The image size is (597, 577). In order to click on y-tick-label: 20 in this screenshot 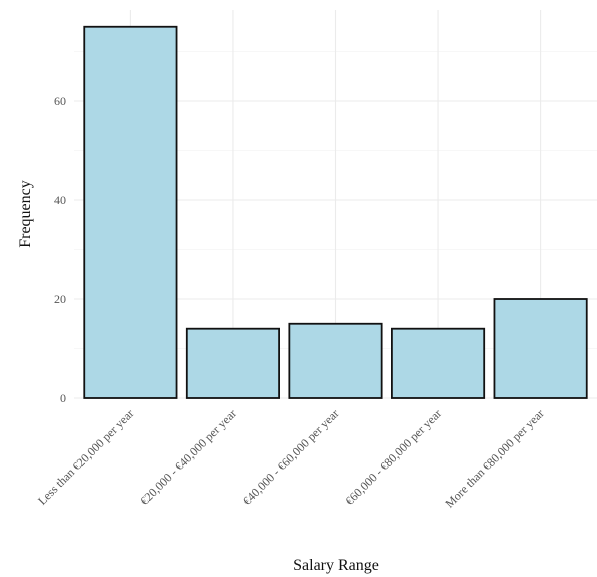, I will do `click(60, 299)`.